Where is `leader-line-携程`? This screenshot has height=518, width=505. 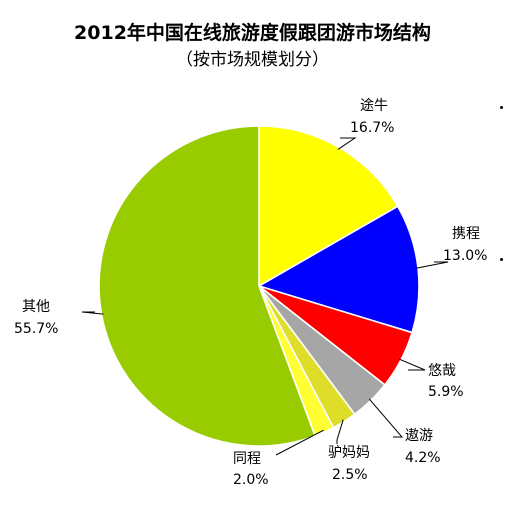
leader-line-携程 is located at coordinates (432, 265).